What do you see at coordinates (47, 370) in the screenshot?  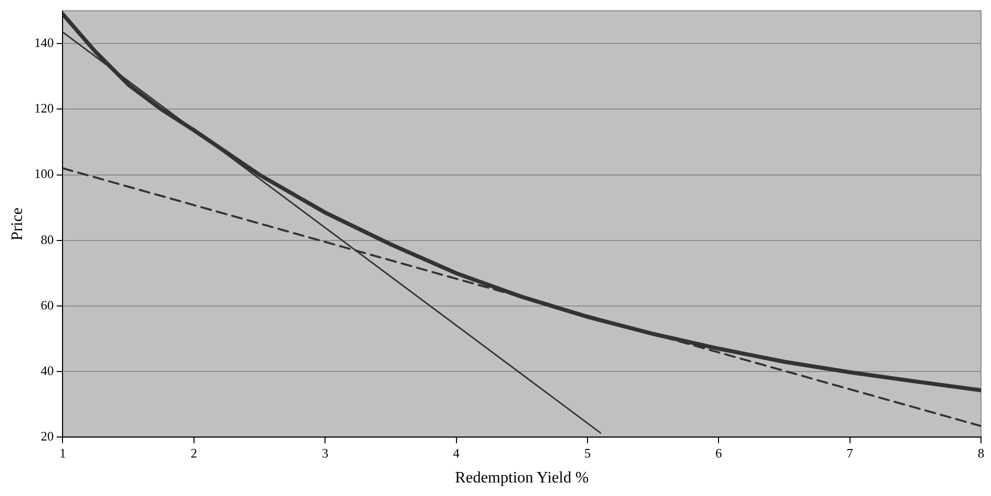 I see `y-tick-label: 40` at bounding box center [47, 370].